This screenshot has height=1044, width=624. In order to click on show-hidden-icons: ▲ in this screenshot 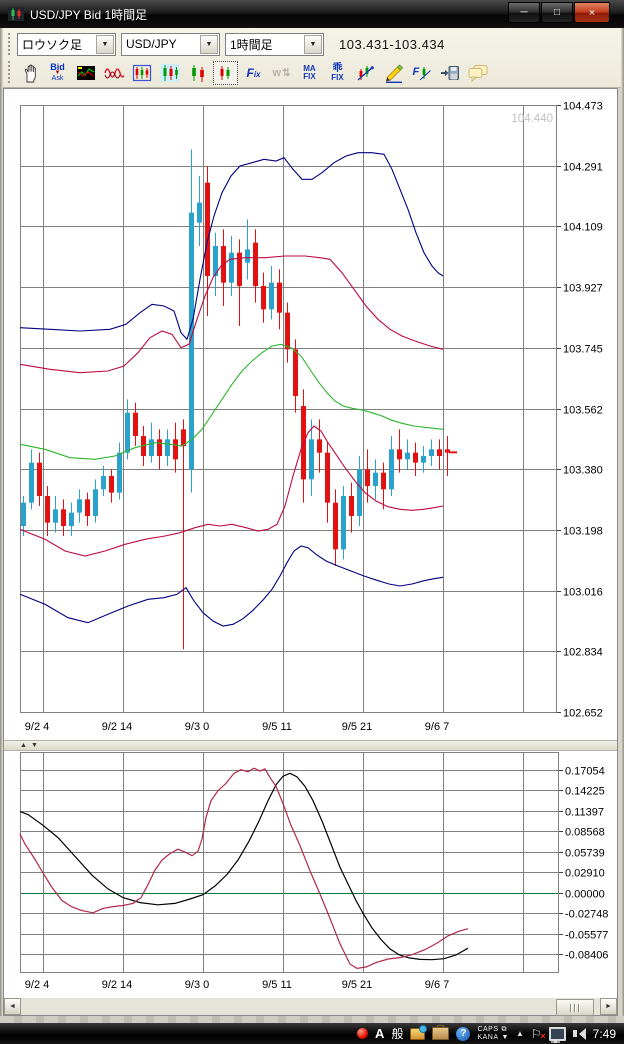, I will do `click(519, 1033)`.